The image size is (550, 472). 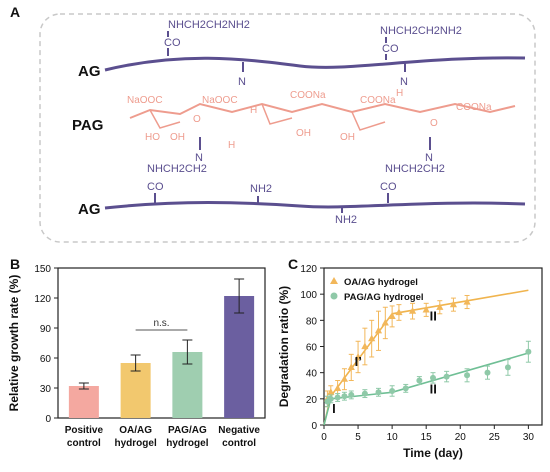 I want to click on x-axis-label: Time (day), so click(x=433, y=453).